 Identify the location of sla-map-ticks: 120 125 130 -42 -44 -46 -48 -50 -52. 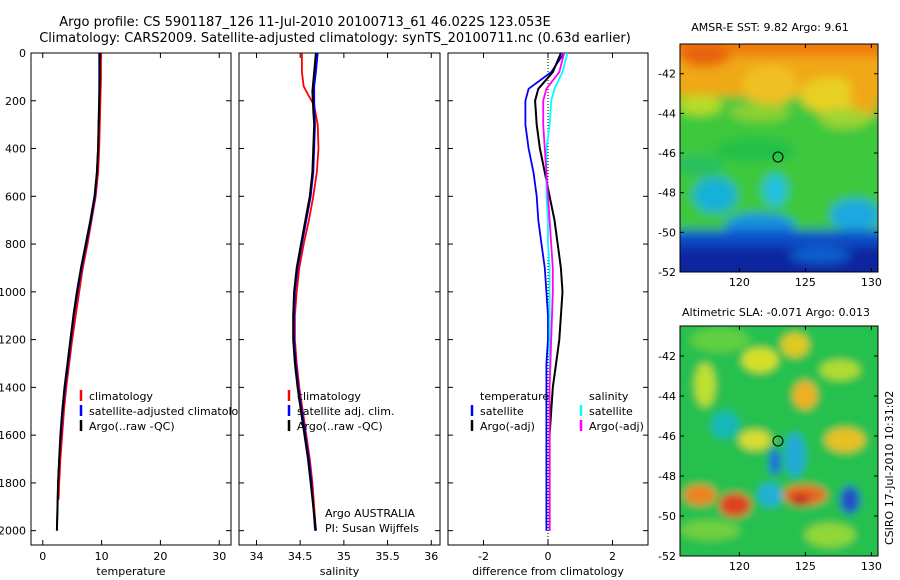
(770, 449).